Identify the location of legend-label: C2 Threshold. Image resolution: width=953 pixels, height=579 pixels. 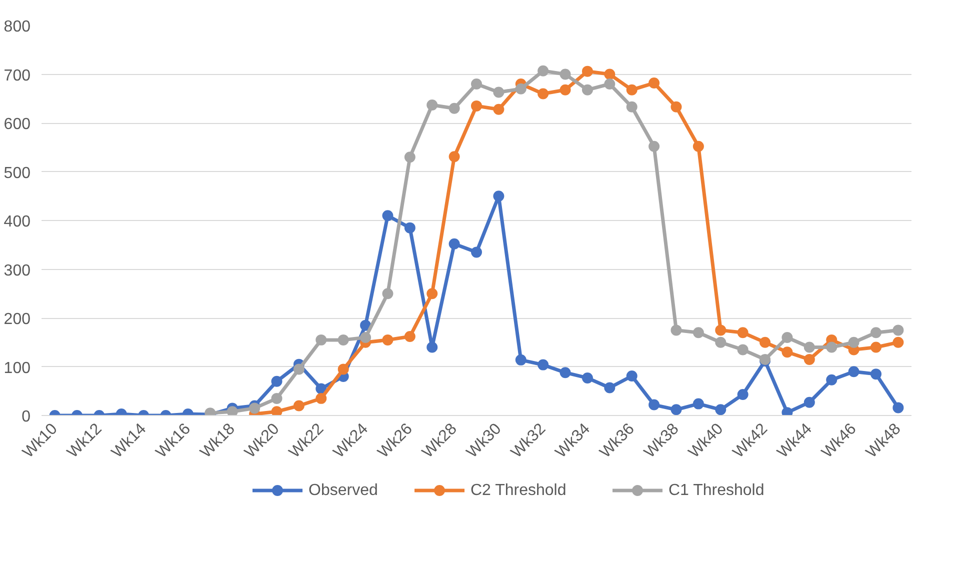
(518, 490).